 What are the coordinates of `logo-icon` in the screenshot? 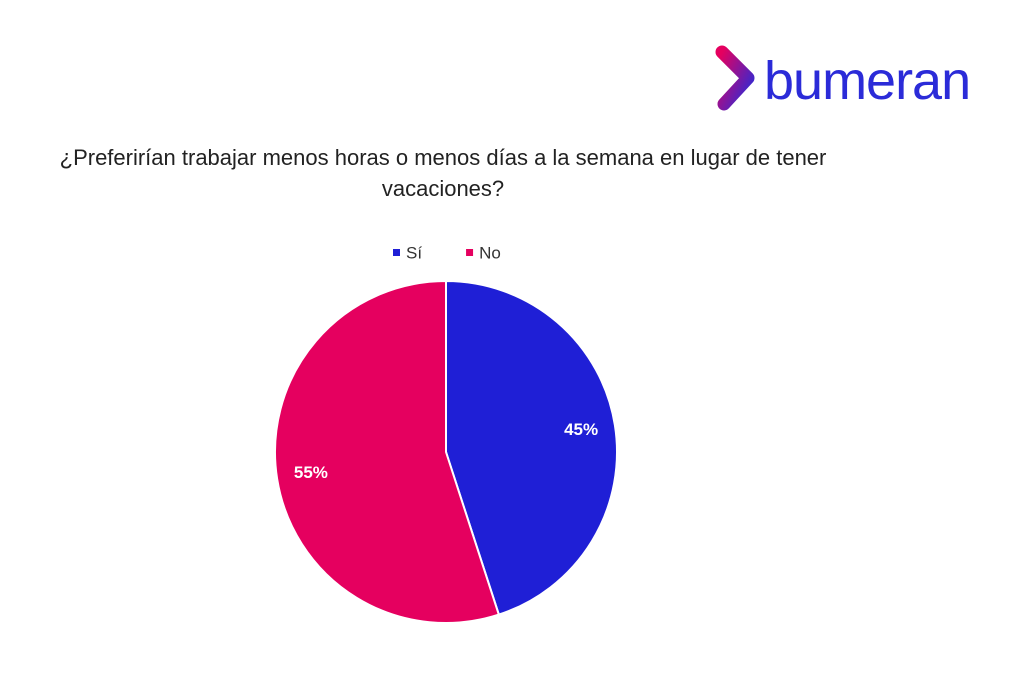 It's located at (735, 78).